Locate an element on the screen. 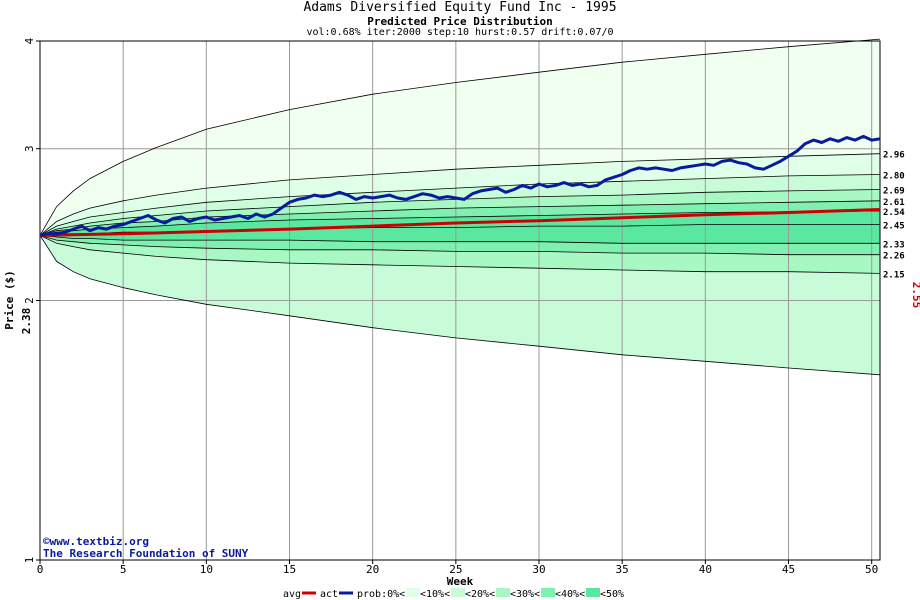 This screenshot has height=600, width=920. legend-label-0: avg is located at coordinates (292, 594).